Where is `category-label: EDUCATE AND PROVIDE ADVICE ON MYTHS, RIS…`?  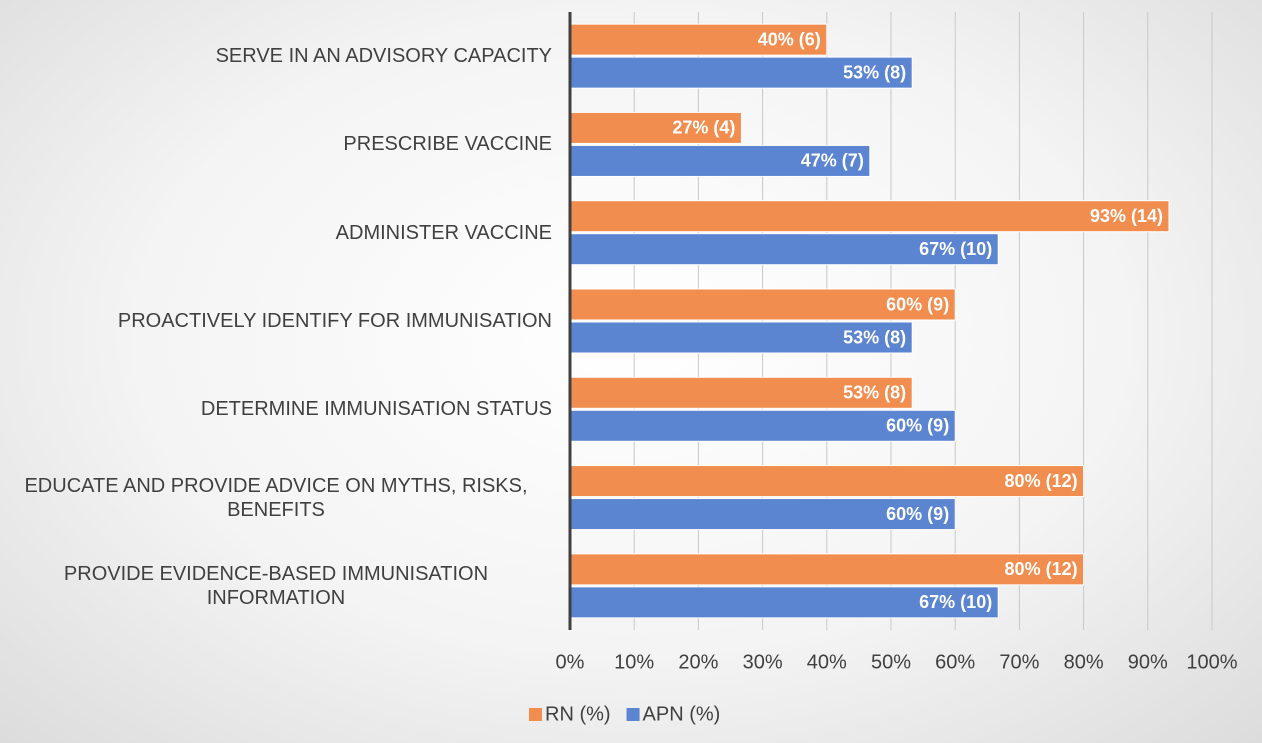
category-label: EDUCATE AND PROVIDE ADVICE ON MYTHS, RIS… is located at coordinates (276, 498).